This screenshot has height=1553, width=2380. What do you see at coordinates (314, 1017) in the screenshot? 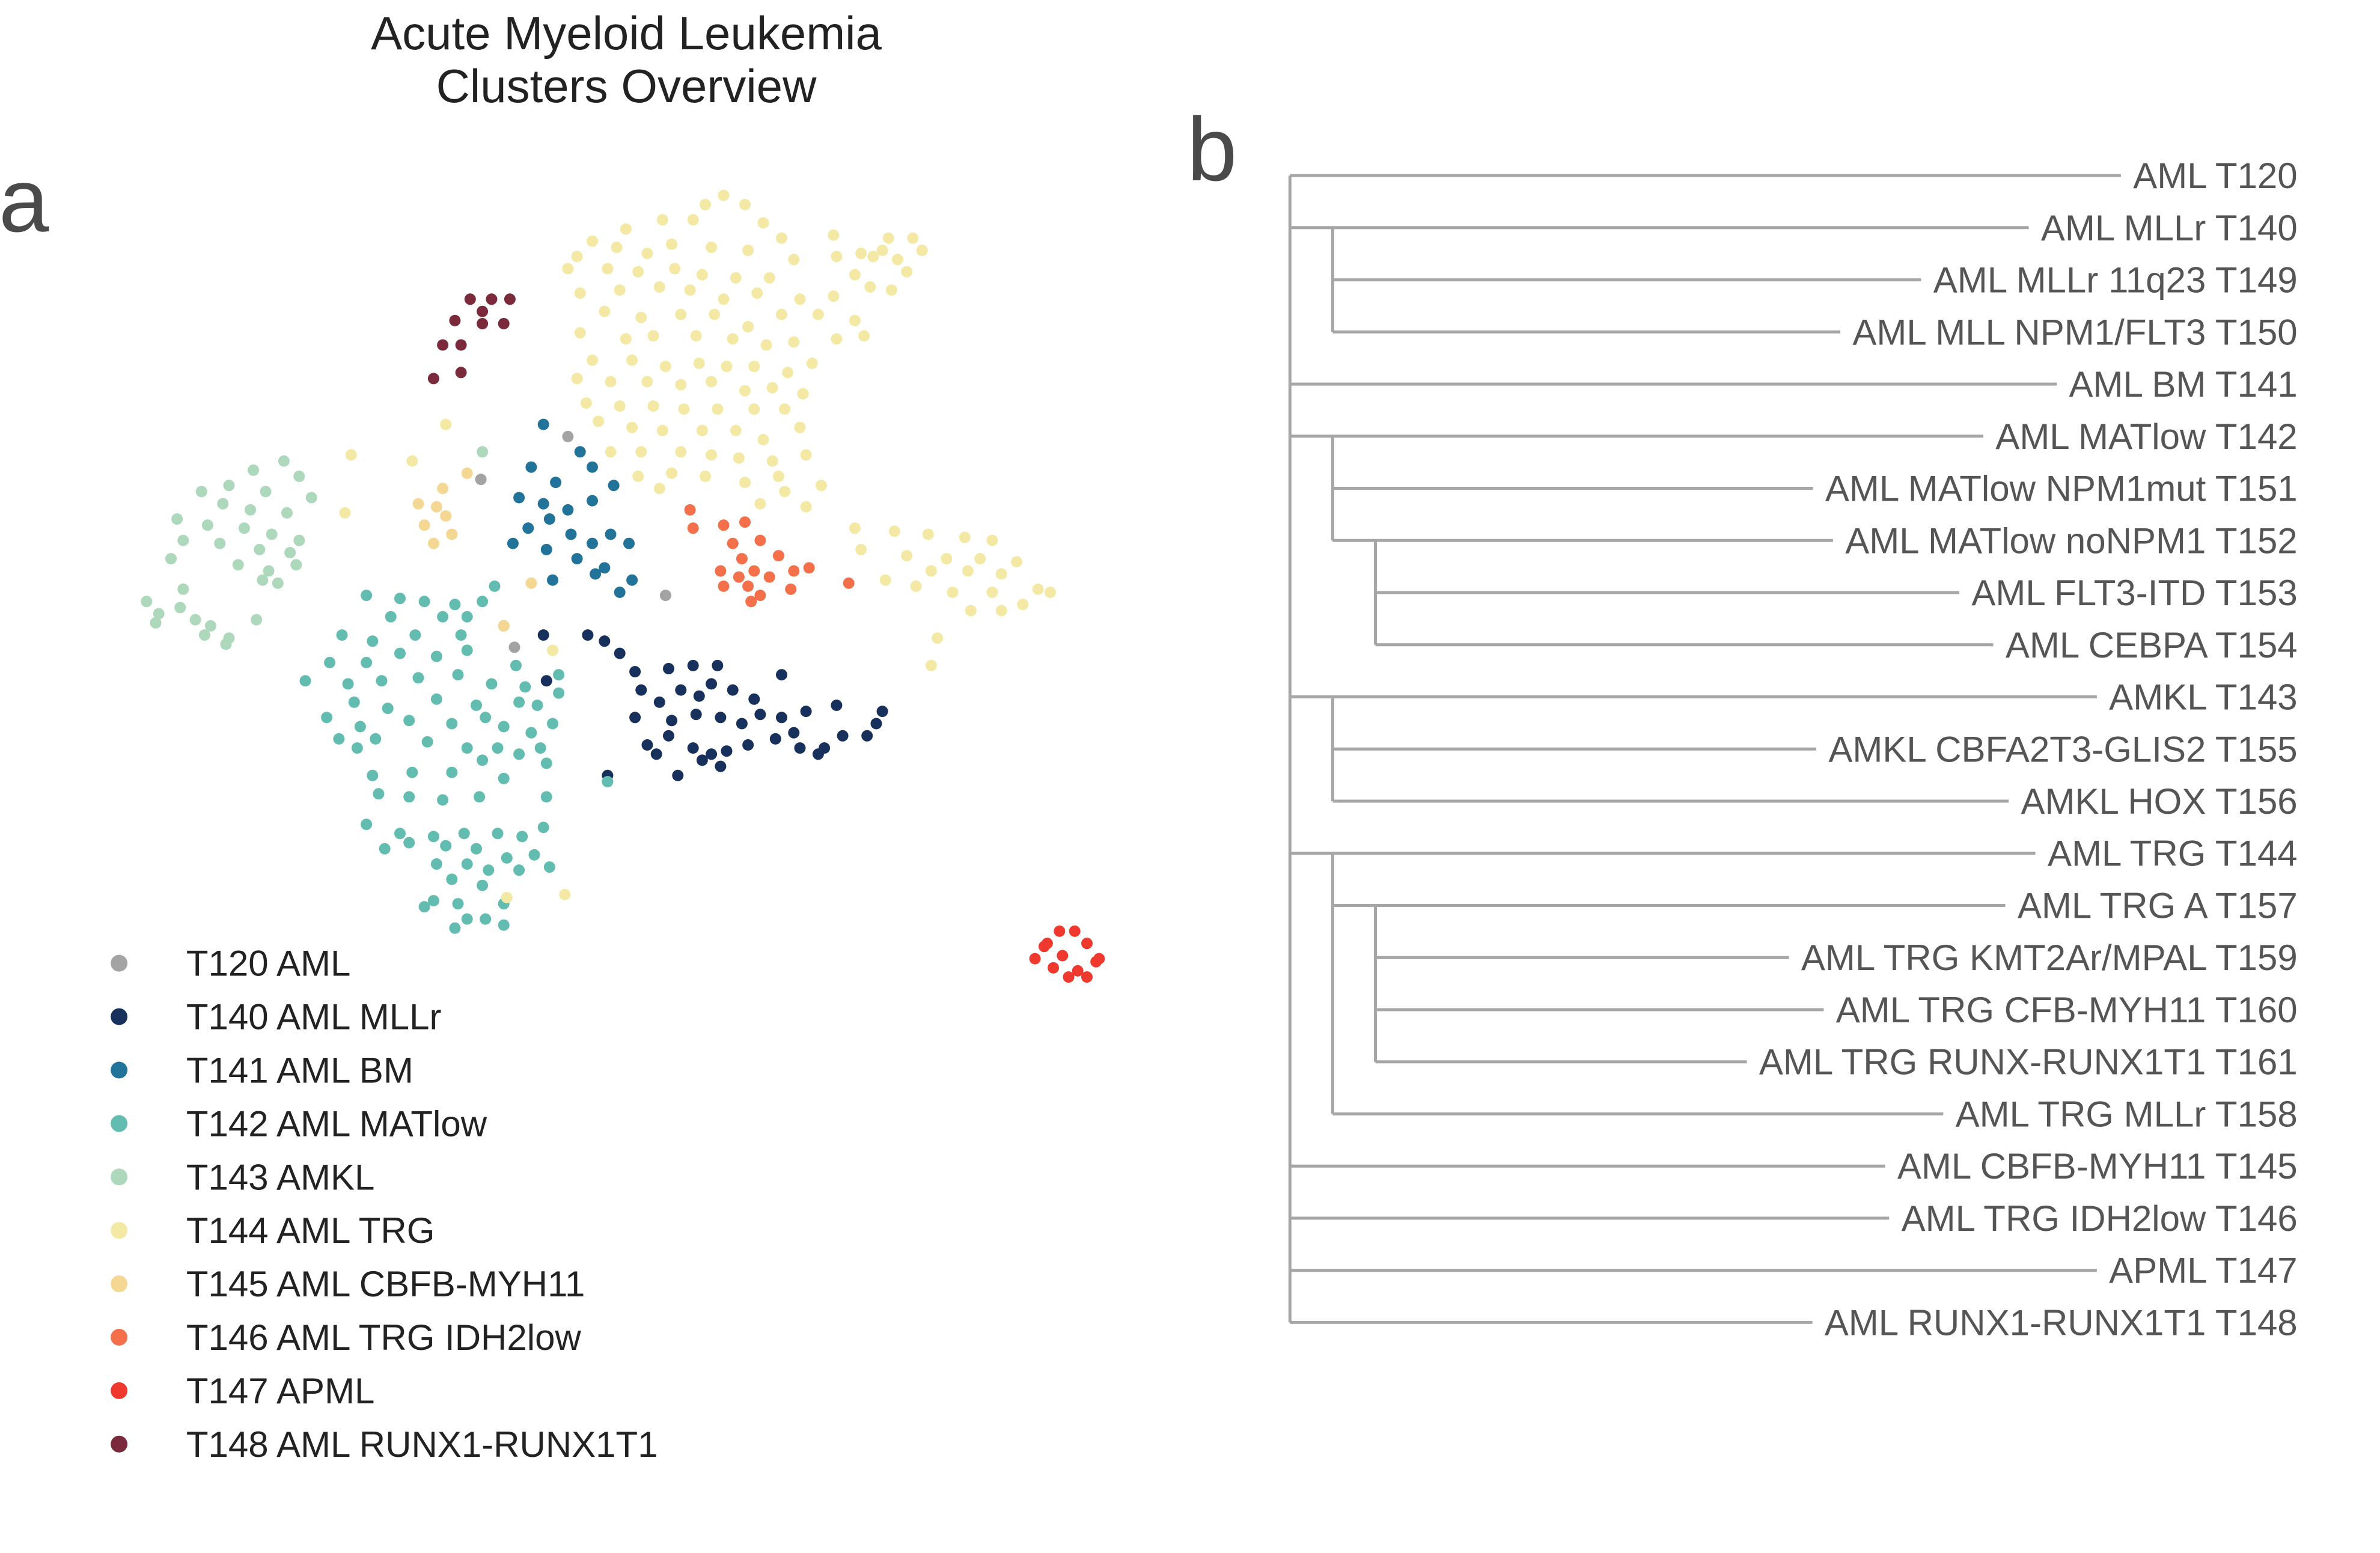
I see `legend-label: T140 AML MLLr` at bounding box center [314, 1017].